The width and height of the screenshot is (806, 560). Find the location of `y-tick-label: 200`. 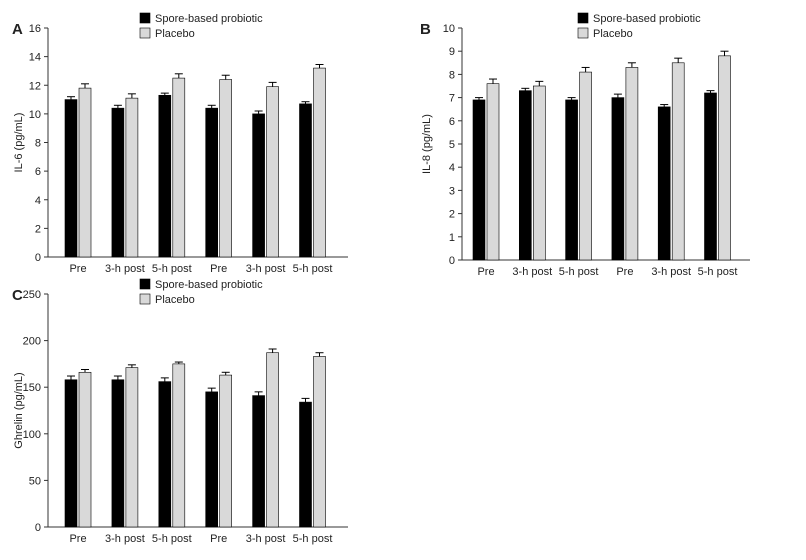

y-tick-label: 200 is located at coordinates (32, 342).